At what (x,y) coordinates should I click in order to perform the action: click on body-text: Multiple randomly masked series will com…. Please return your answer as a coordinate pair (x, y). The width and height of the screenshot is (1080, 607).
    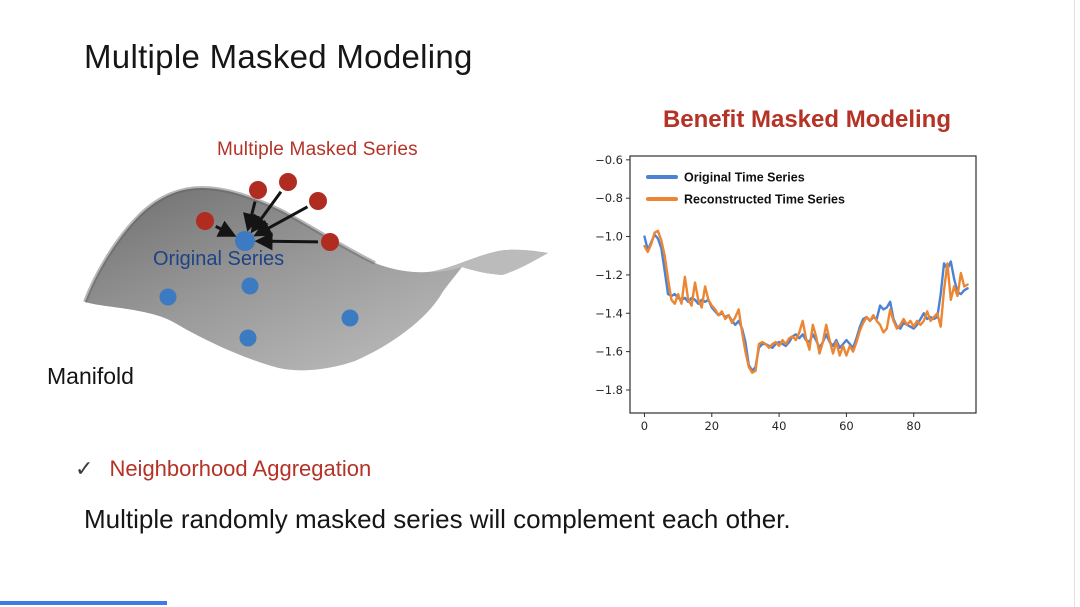
    Looking at the image, I should click on (437, 519).